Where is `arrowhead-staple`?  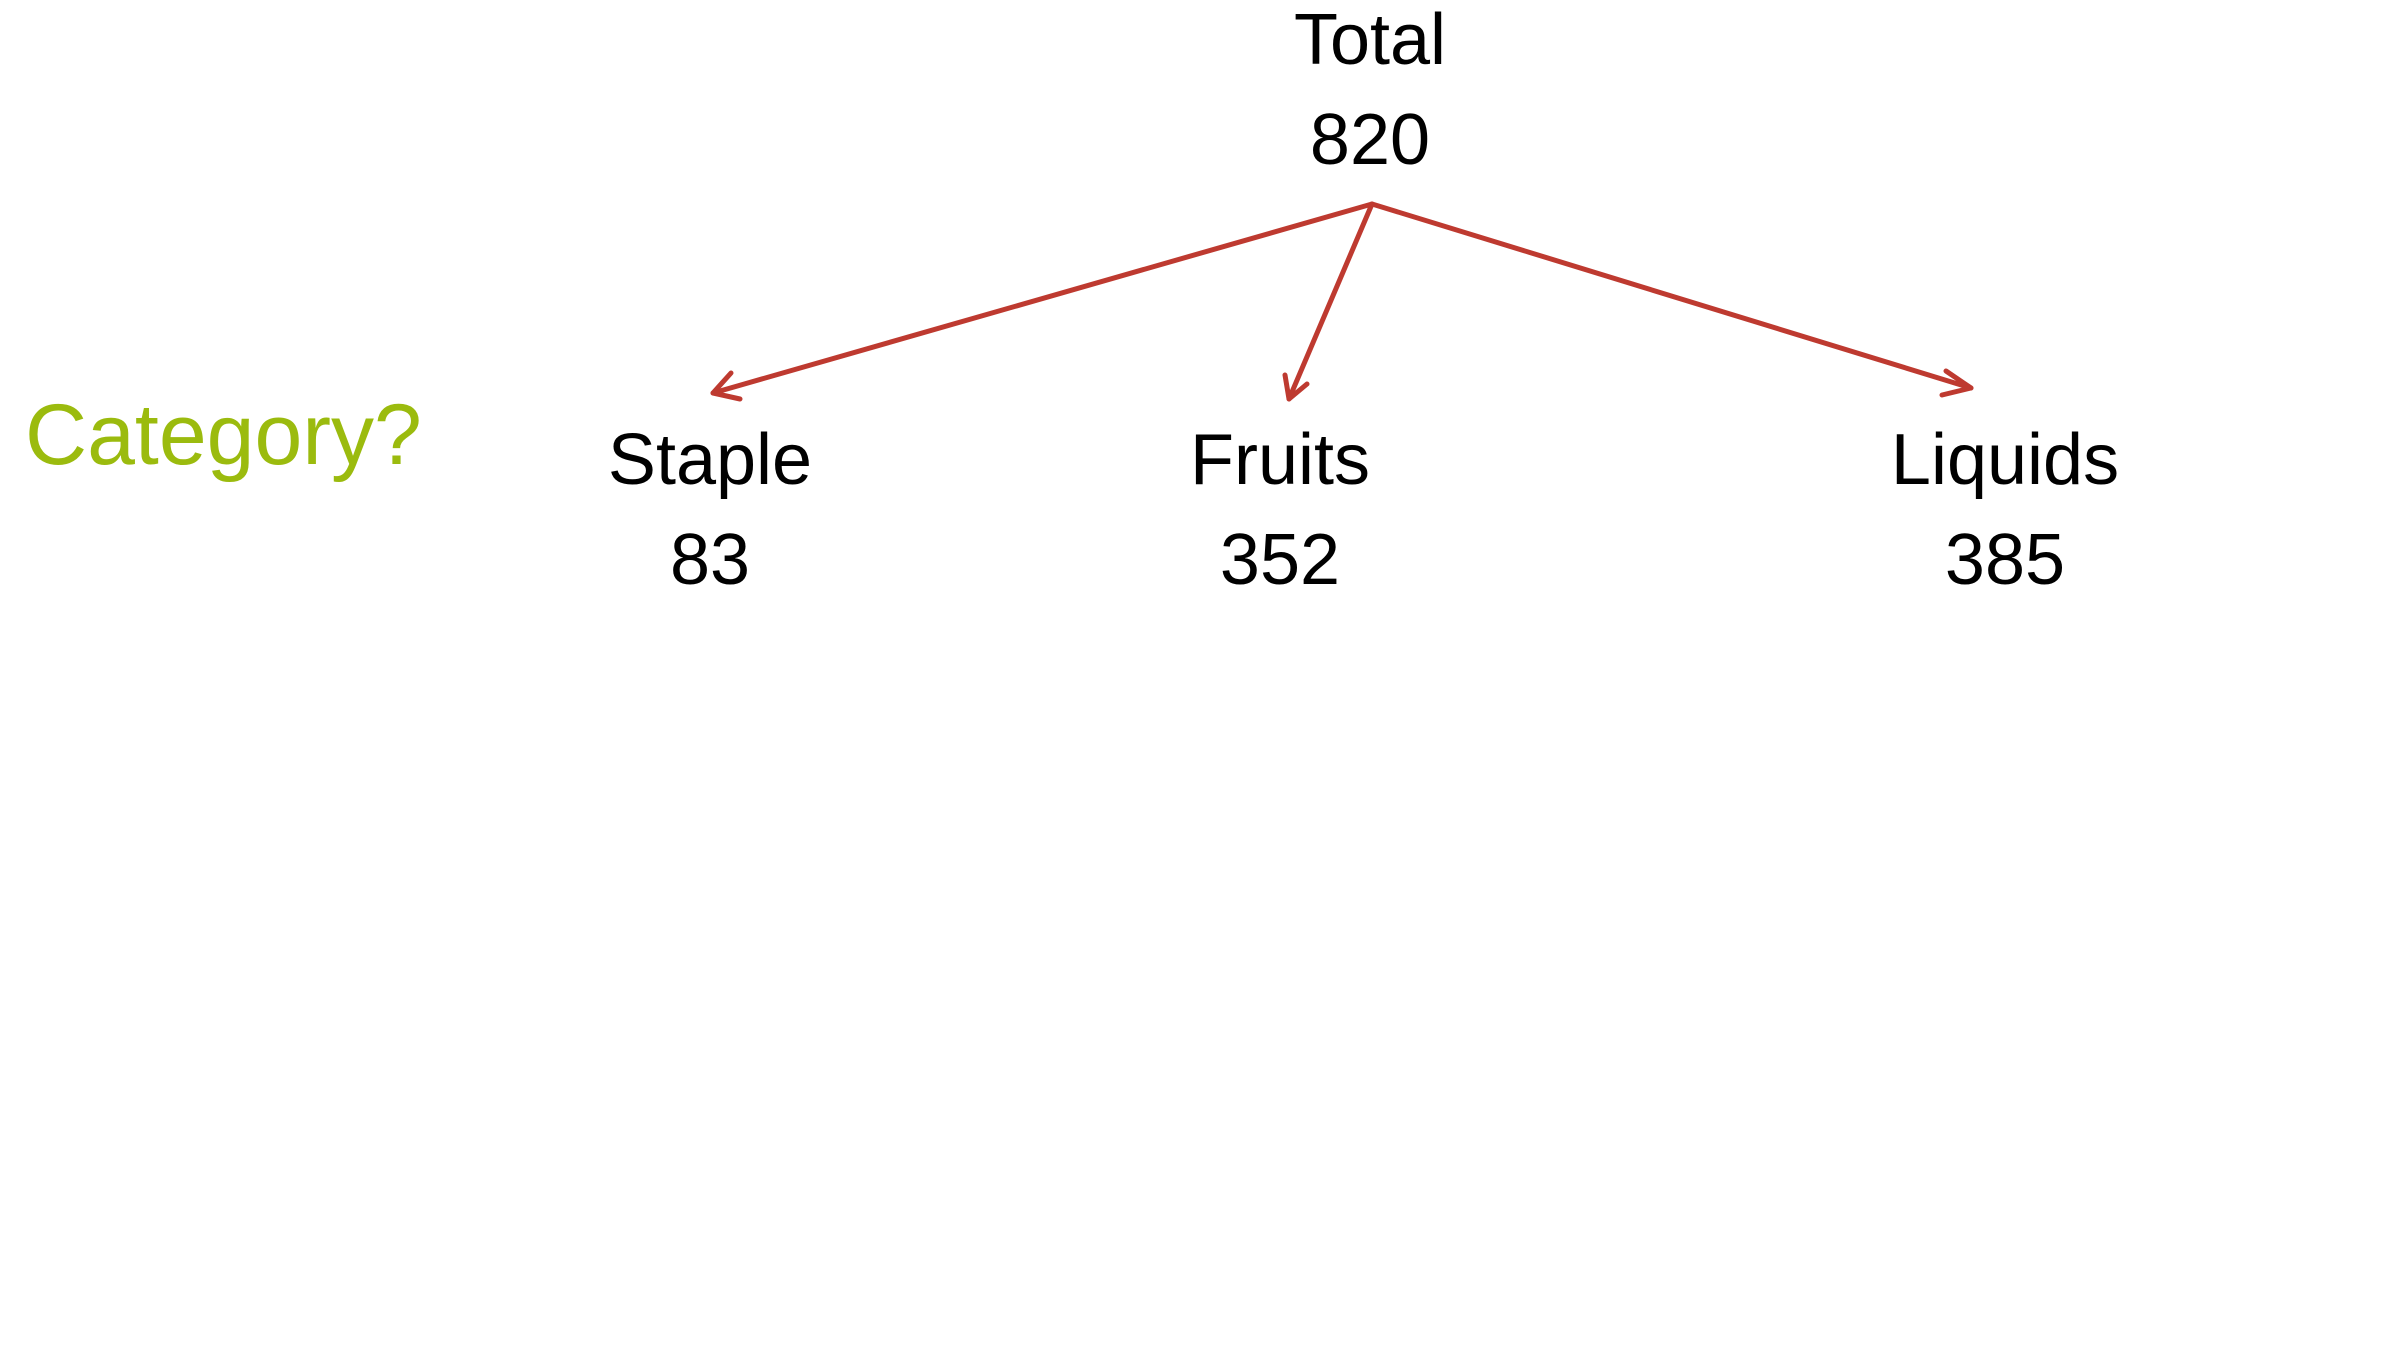
arrowhead-staple is located at coordinates (726, 386).